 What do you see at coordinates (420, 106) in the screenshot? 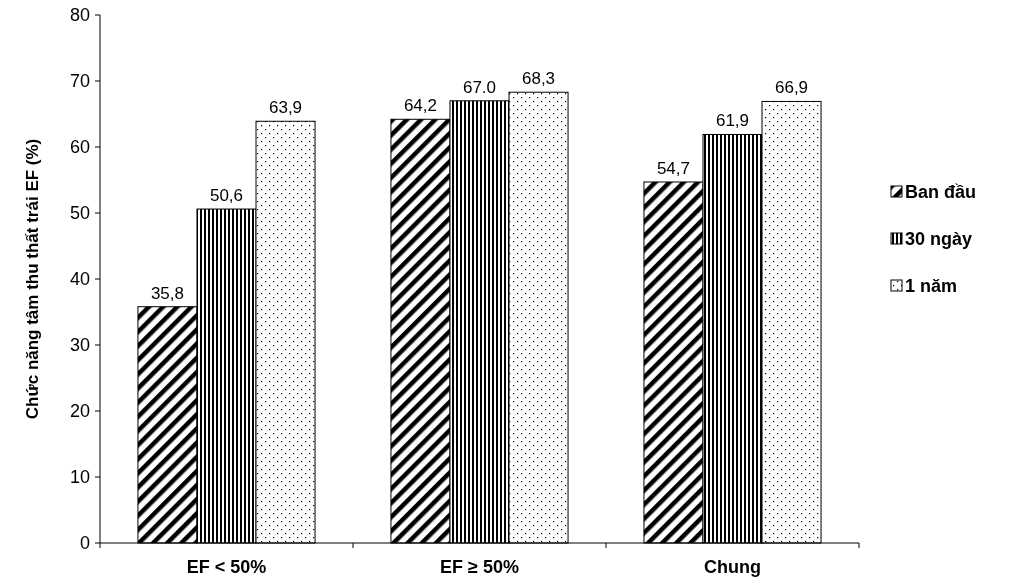
I see `data-label: 64,2` at bounding box center [420, 106].